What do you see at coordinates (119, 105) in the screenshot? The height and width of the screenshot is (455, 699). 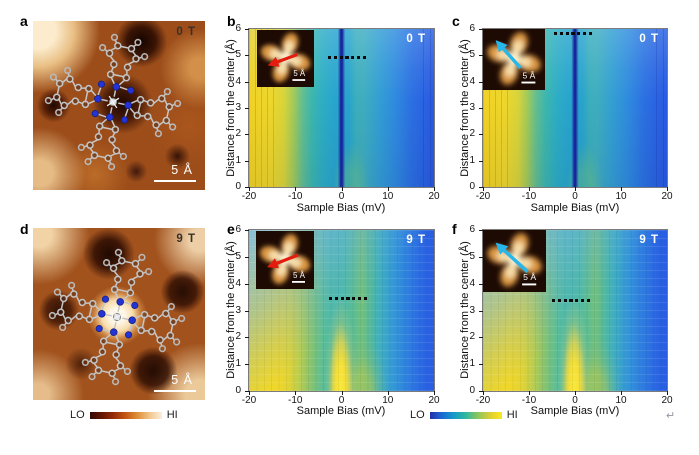 I see `stm-topograph-0T: 0 T 5 Å` at bounding box center [119, 105].